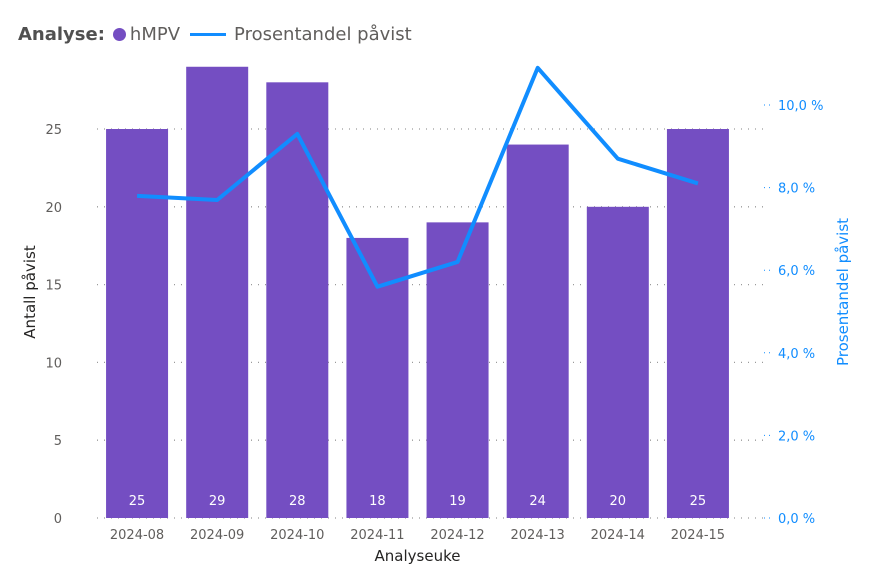 This screenshot has height=581, width=869. What do you see at coordinates (538, 535) in the screenshot?
I see `x-tick-label: 2024-13` at bounding box center [538, 535].